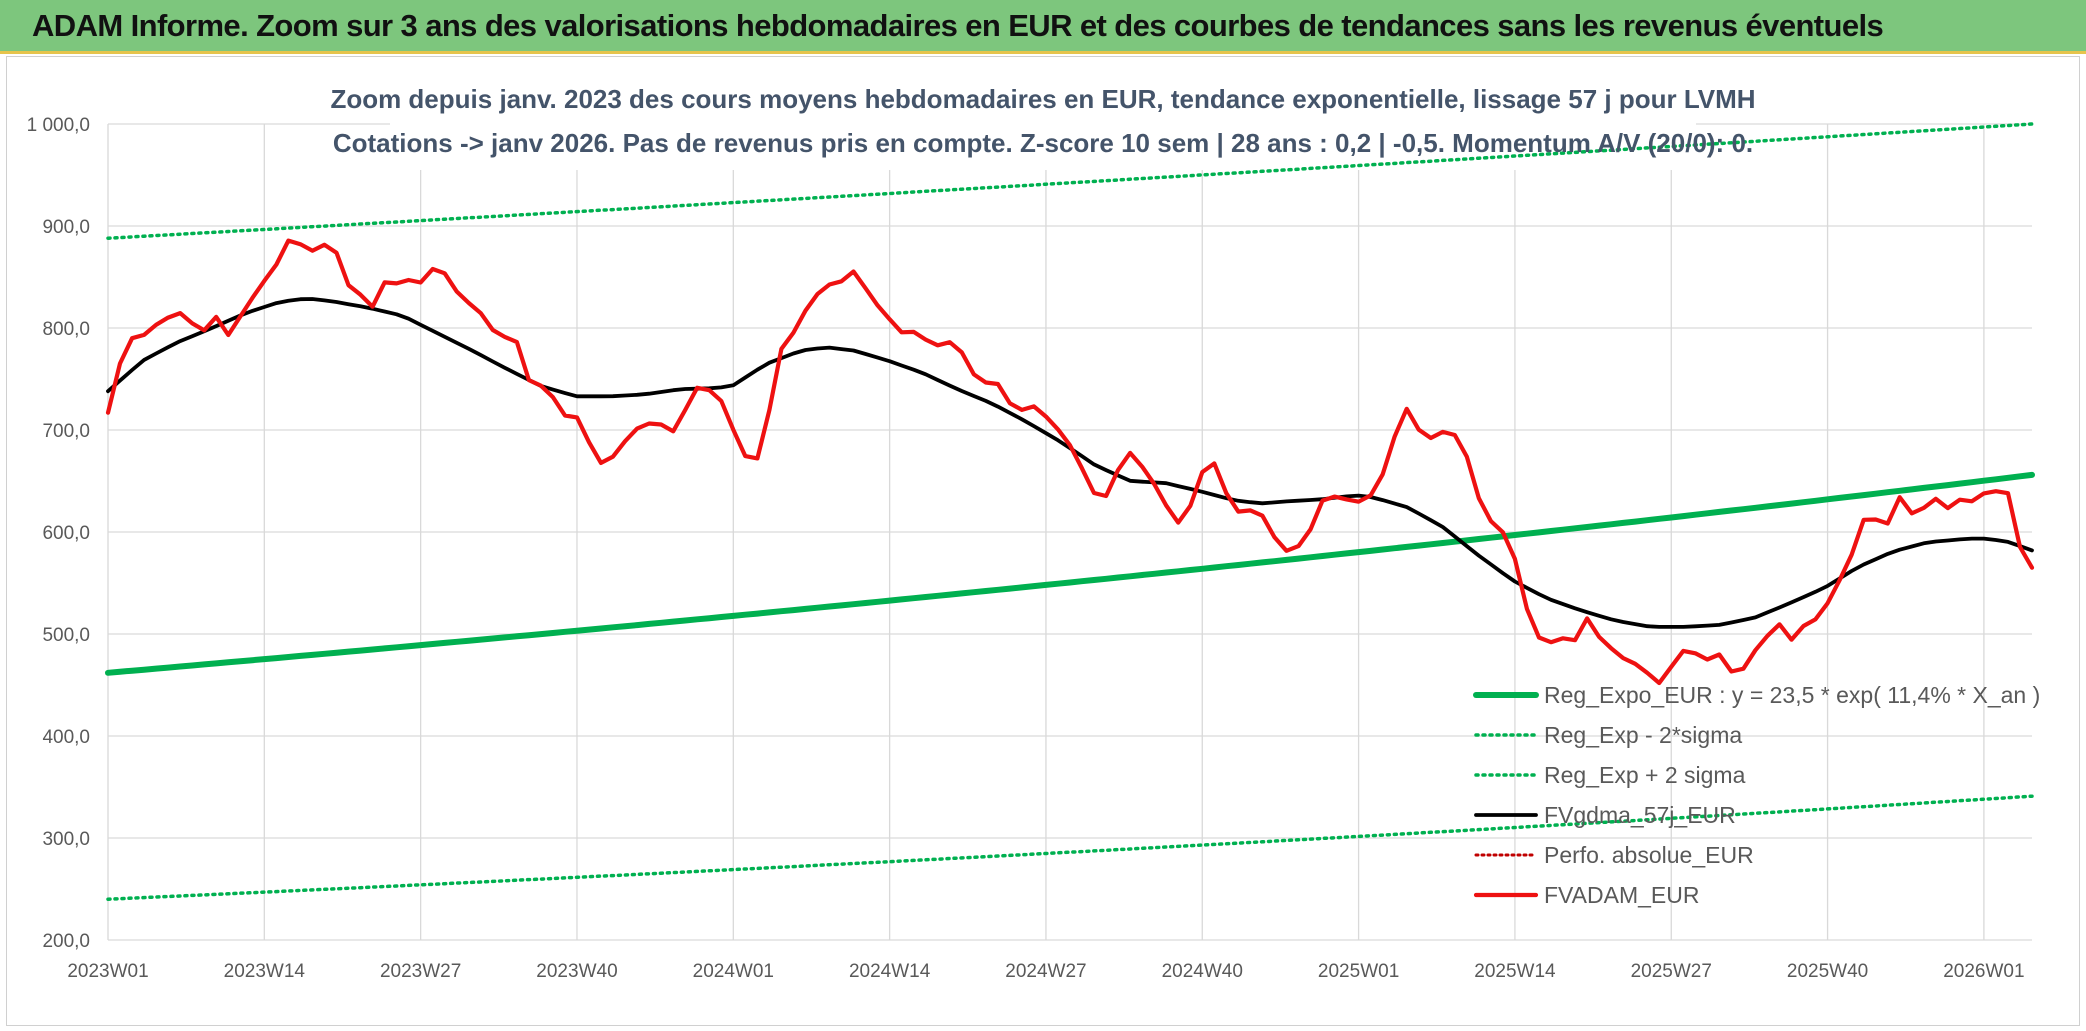 The width and height of the screenshot is (2086, 1031). What do you see at coordinates (1640, 815) in the screenshot?
I see `legend-label: FVgdma_57j_EUR` at bounding box center [1640, 815].